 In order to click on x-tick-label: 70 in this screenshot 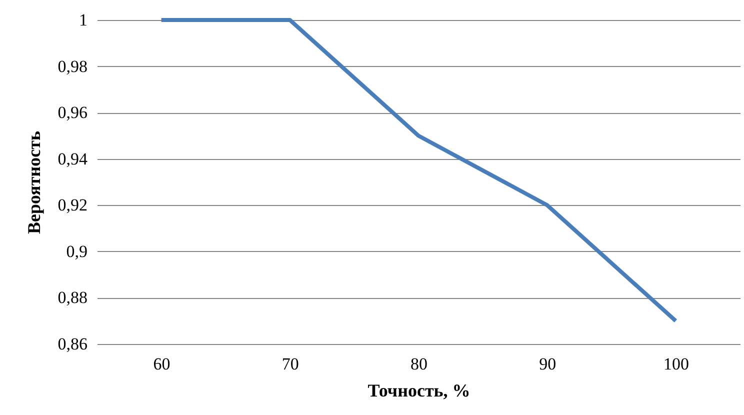, I will do `click(290, 364)`.